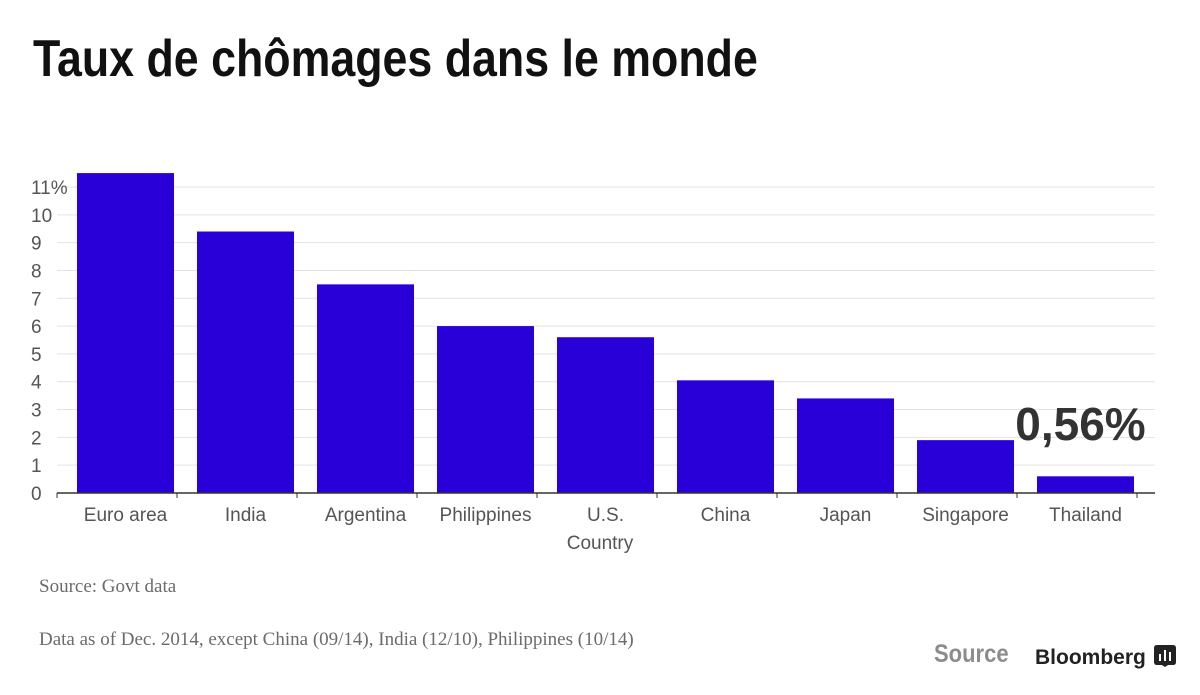  I want to click on y-tick-label: 1, so click(36, 466).